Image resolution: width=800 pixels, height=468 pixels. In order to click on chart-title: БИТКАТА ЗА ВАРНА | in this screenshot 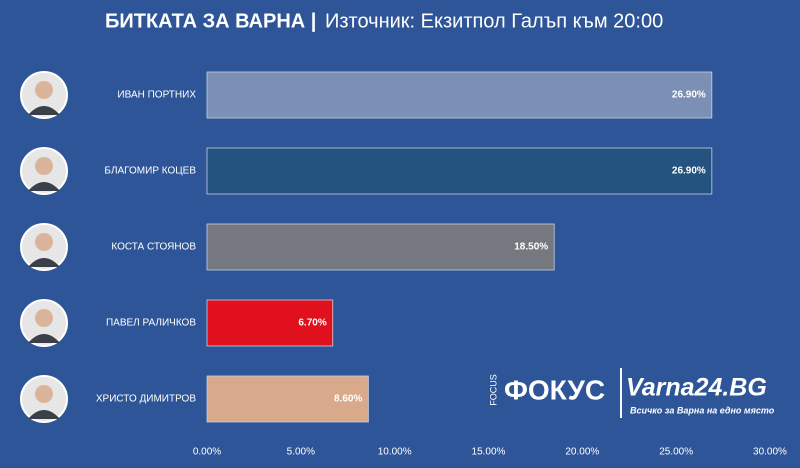, I will do `click(210, 21)`.